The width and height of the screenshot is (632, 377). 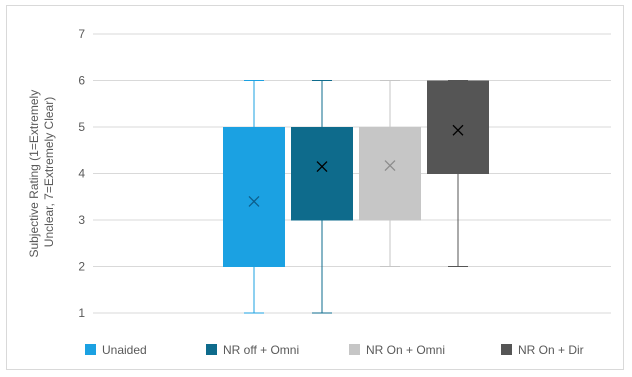 I want to click on legend-label: Unaided, so click(x=124, y=350).